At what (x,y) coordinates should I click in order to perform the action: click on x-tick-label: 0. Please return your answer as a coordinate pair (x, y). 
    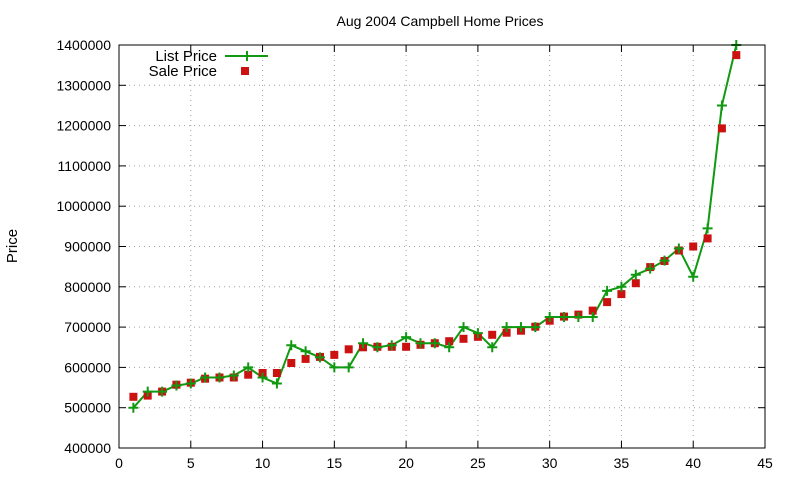
    Looking at the image, I should click on (119, 463).